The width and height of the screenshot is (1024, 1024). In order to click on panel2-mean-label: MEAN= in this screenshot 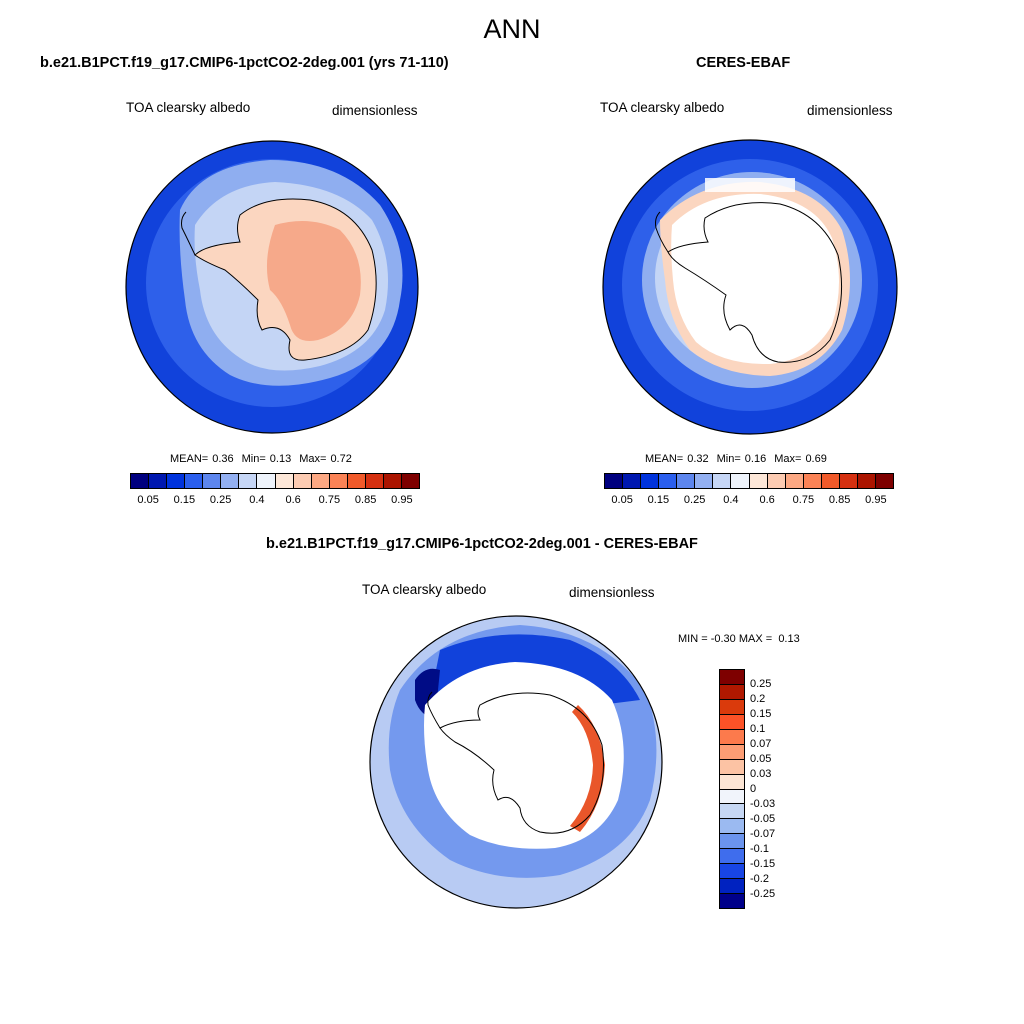, I will do `click(664, 459)`.